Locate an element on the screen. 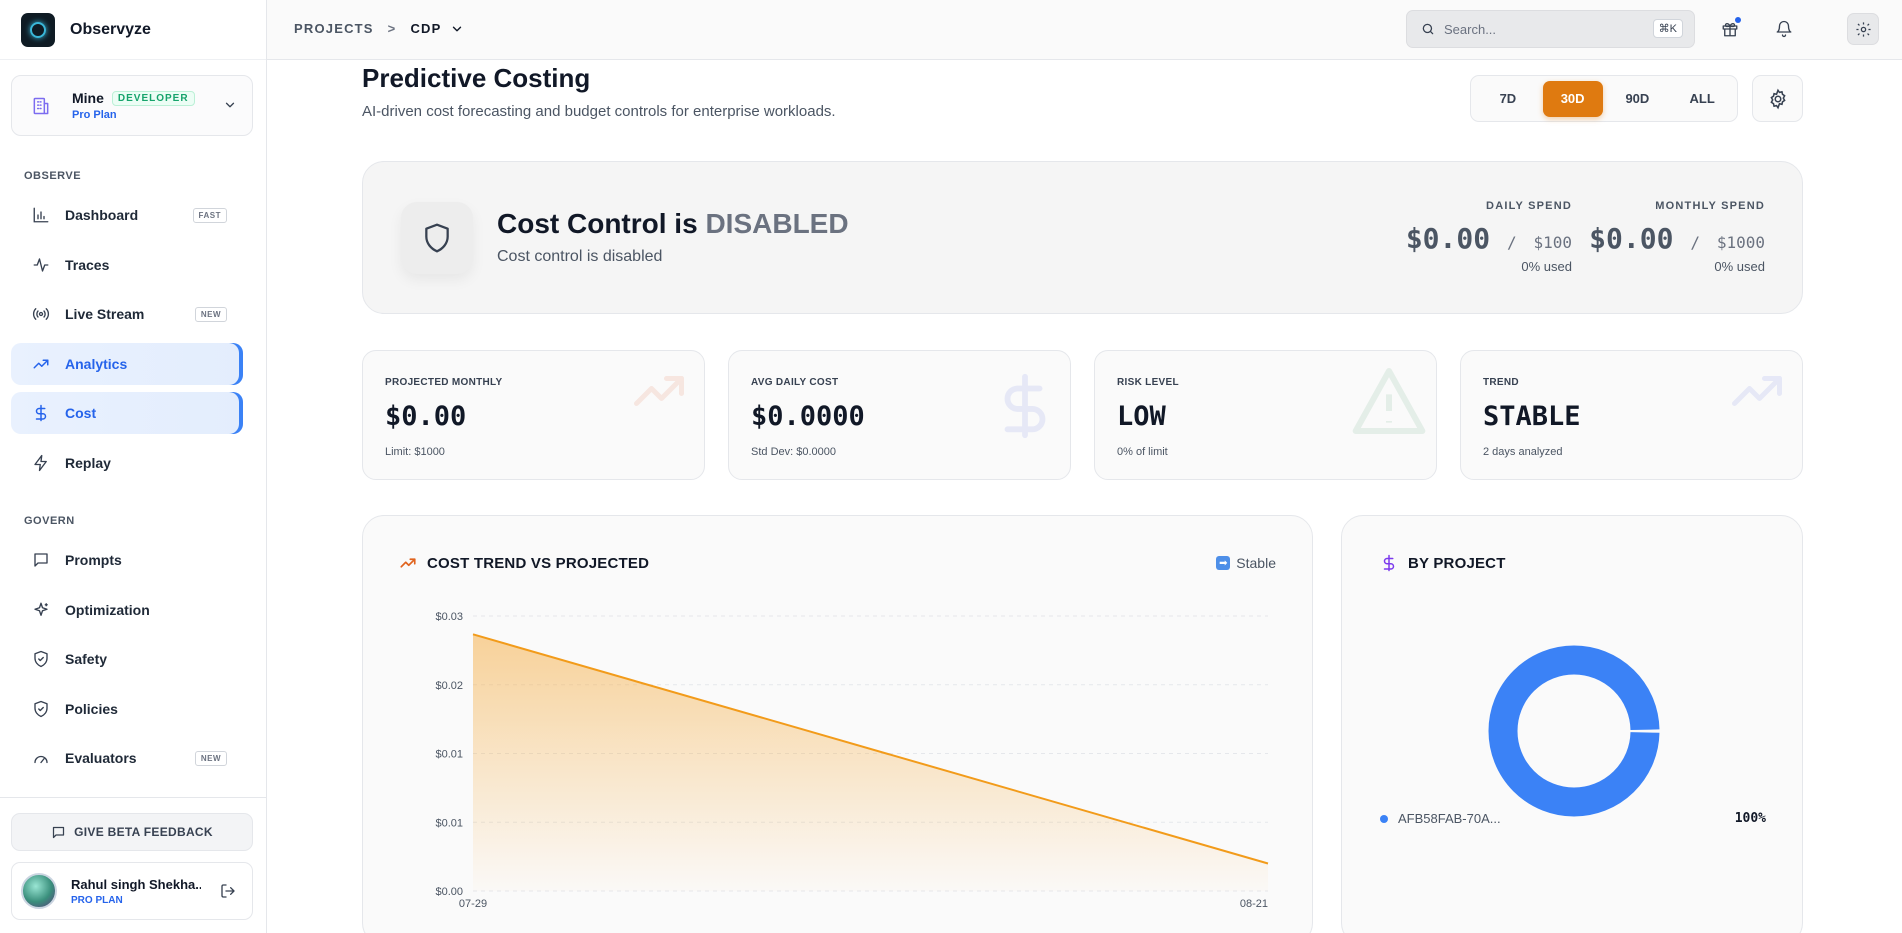 The height and width of the screenshot is (933, 1902). chart-title: COST TREND VS PROJECTED is located at coordinates (524, 563).